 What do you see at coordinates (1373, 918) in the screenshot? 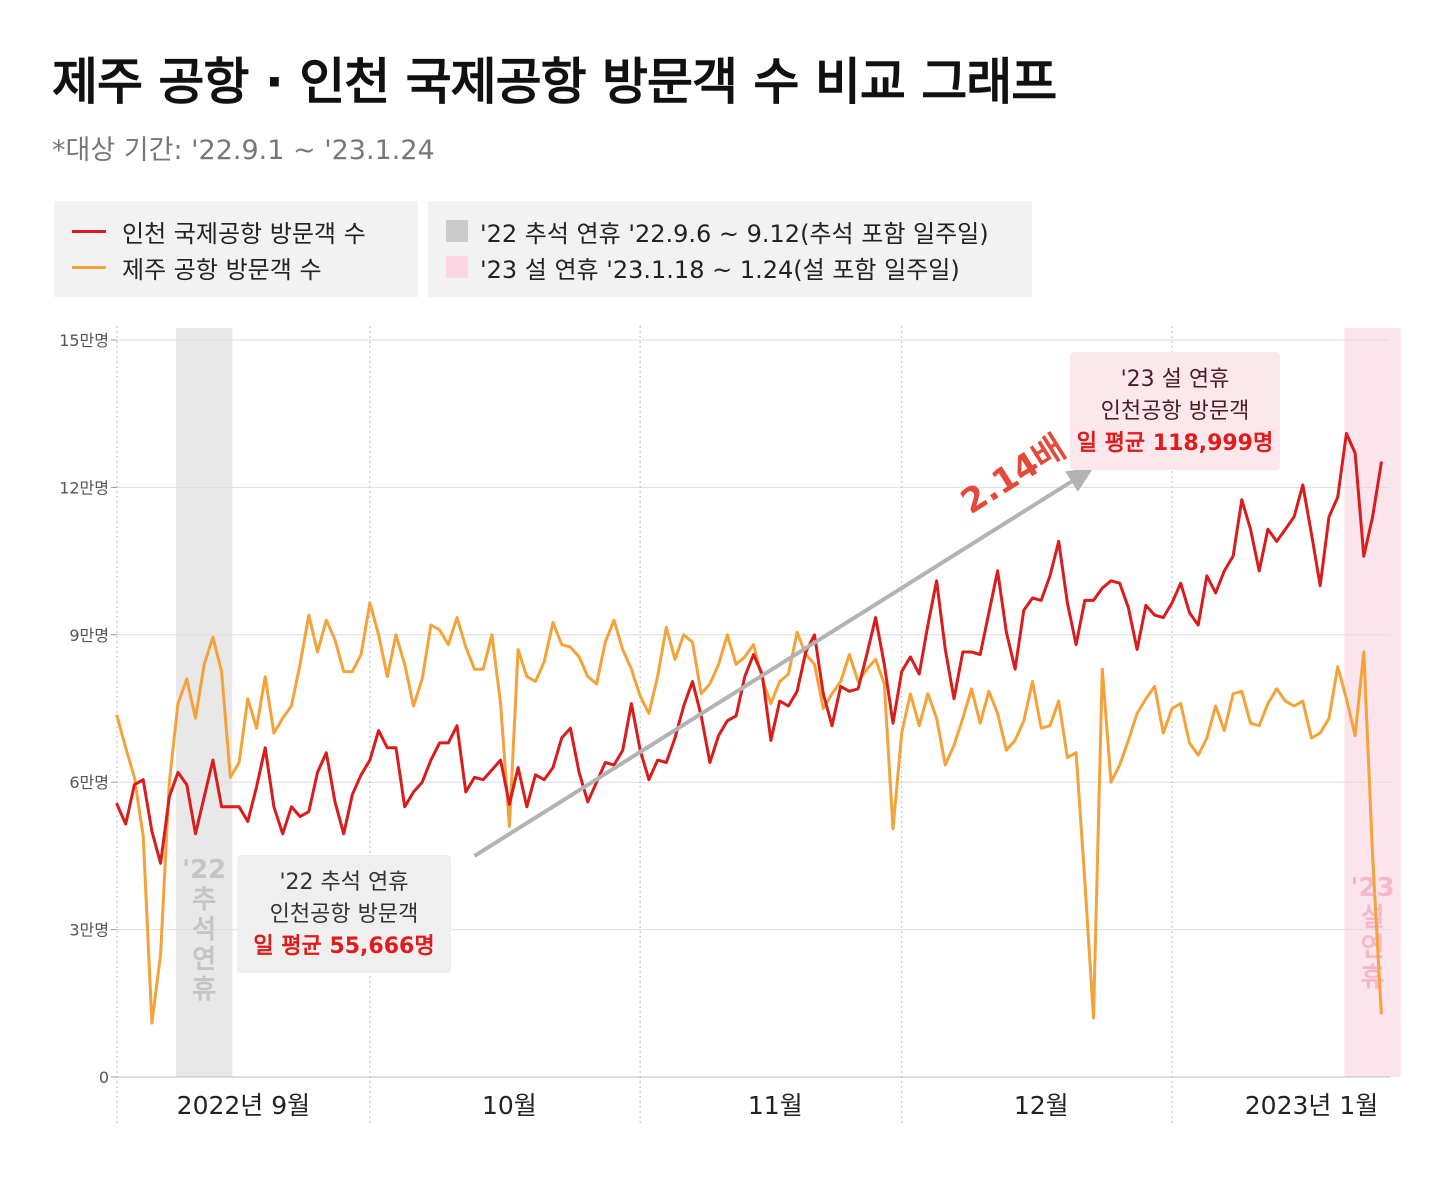
I see `band-label-char: 설` at bounding box center [1373, 918].